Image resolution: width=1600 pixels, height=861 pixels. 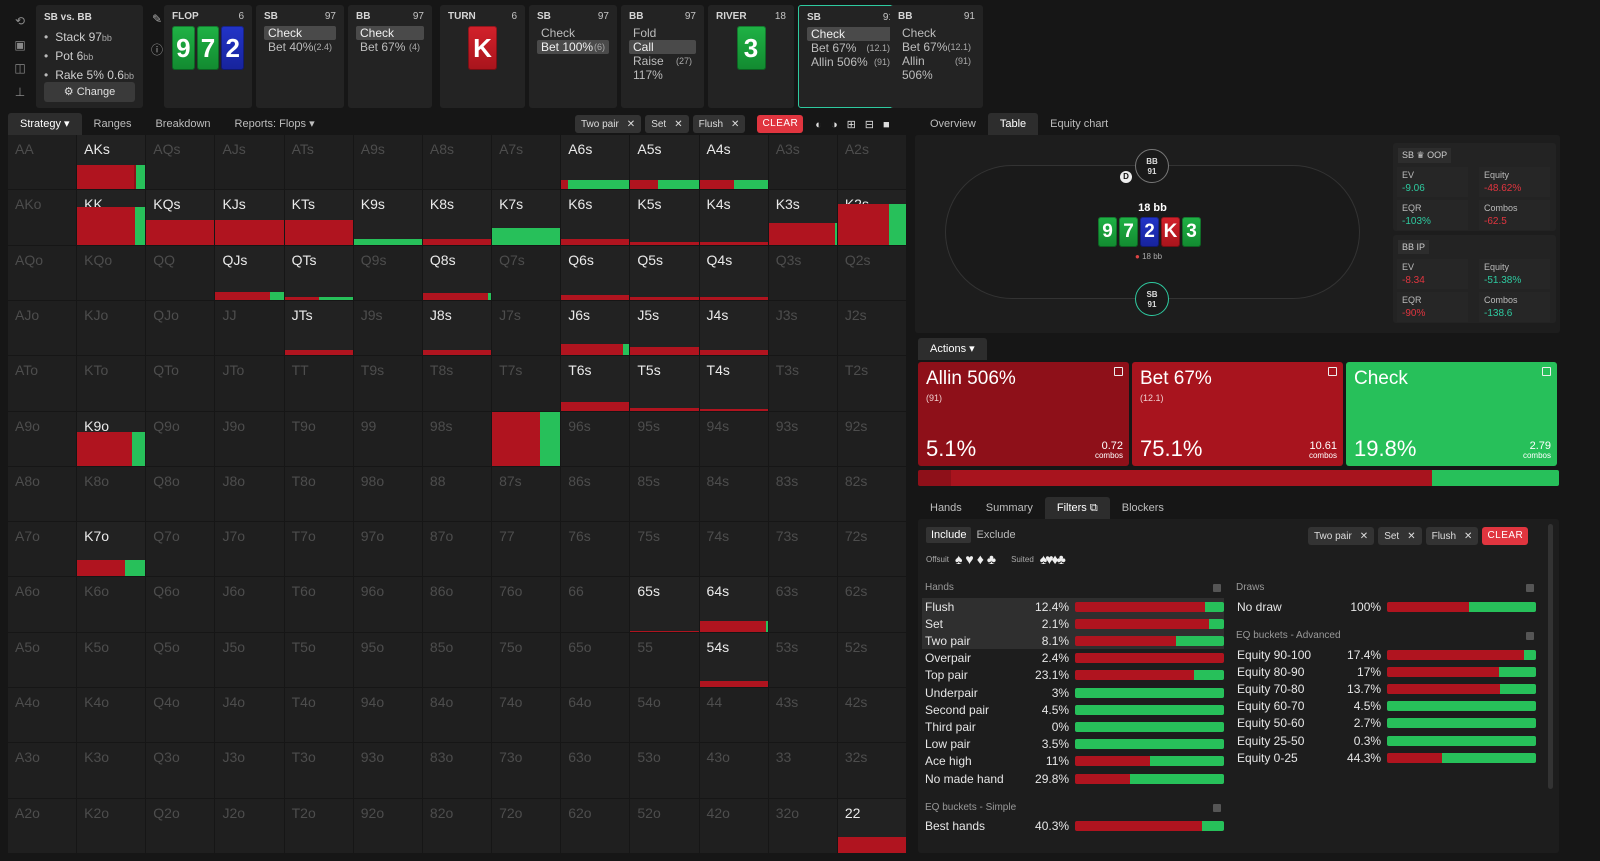 I want to click on street-sb-1: SB 97 Check Bet 40% (2.4), so click(x=300, y=56).